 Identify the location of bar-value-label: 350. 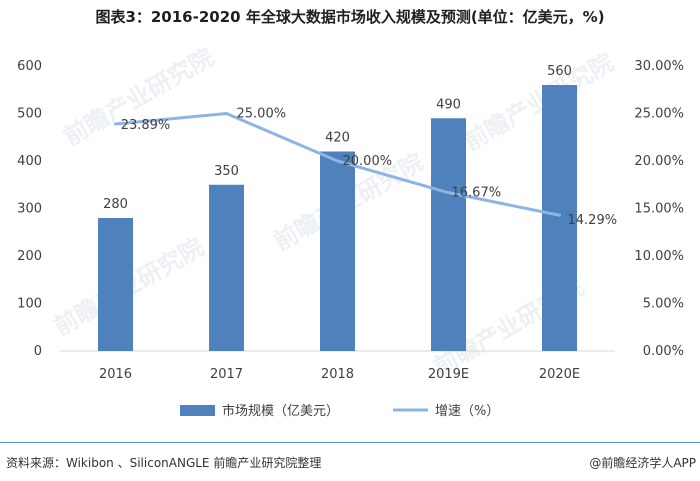
(226, 171).